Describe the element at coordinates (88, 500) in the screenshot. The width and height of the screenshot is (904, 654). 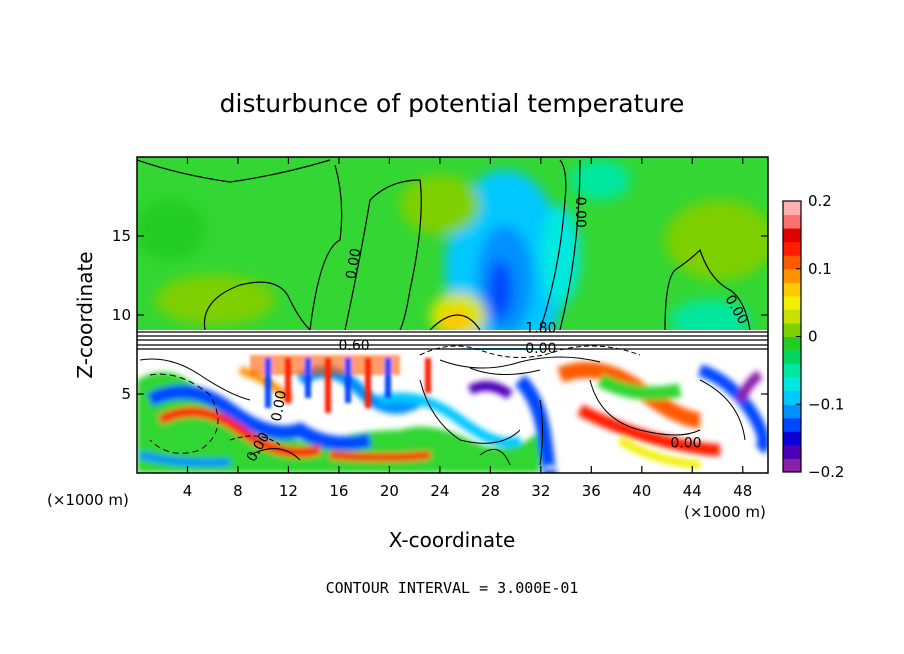
I see `x-unit-left: (×1000 m)` at that location.